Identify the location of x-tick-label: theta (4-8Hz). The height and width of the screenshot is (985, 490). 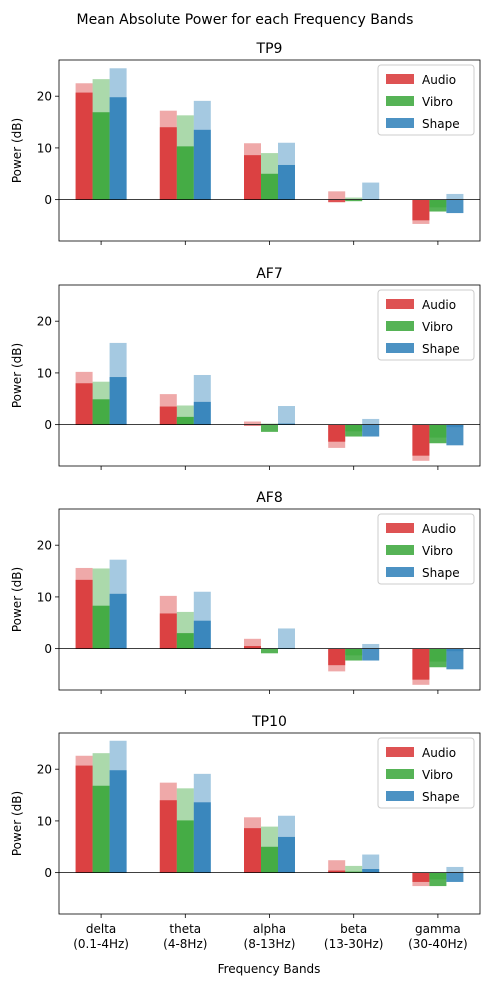
(185, 936).